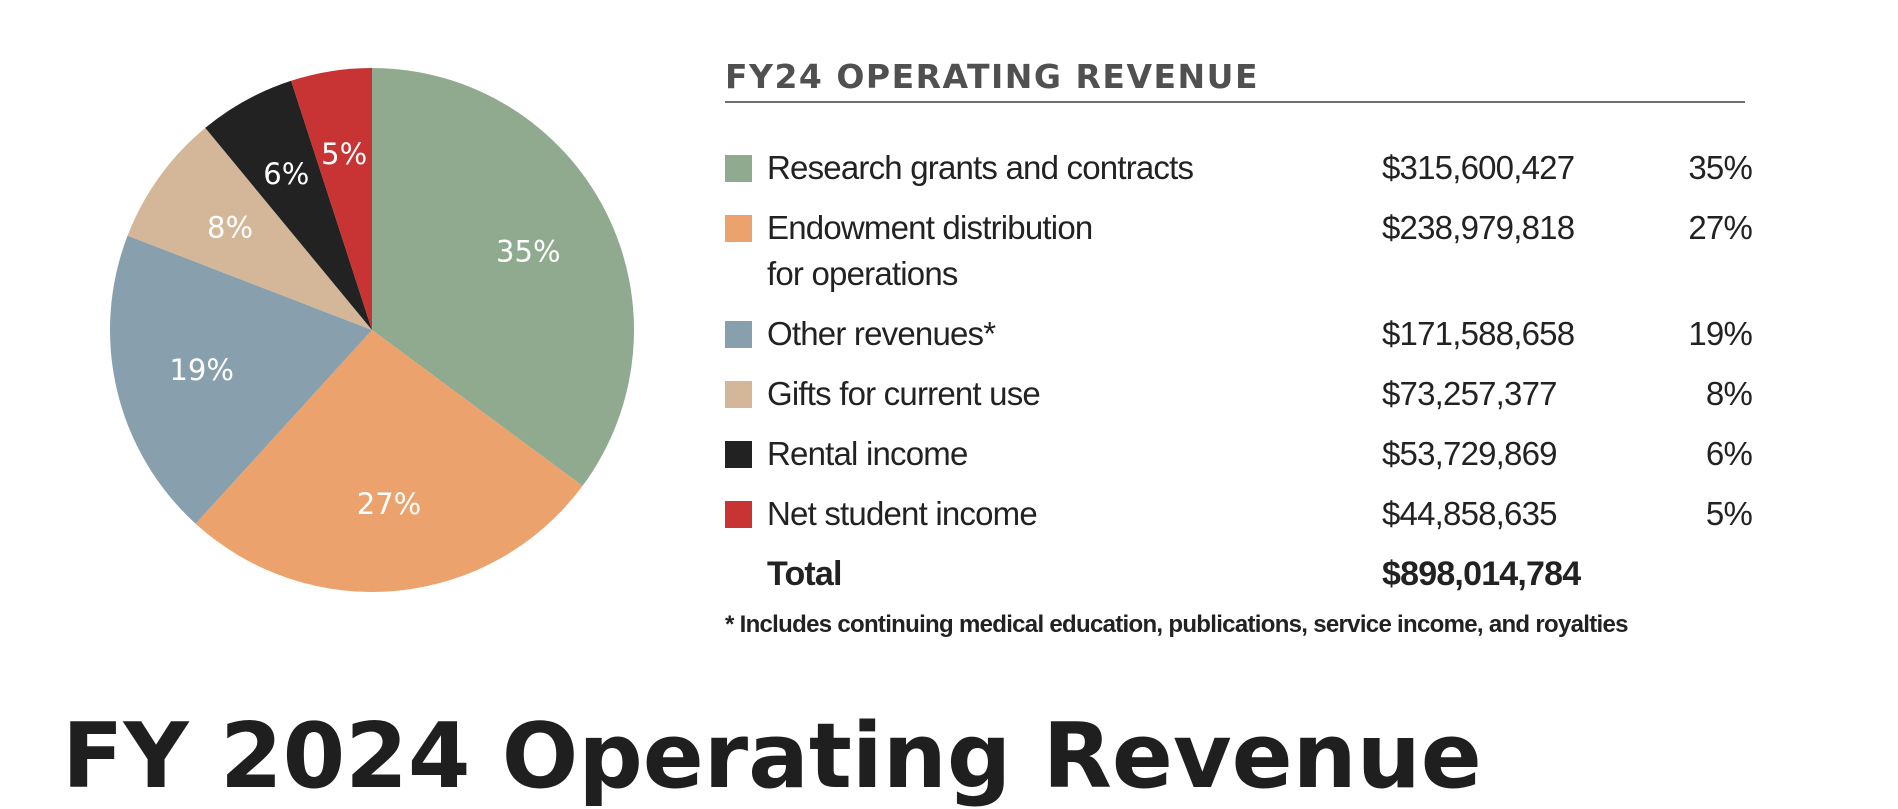 This screenshot has width=1898, height=809. Describe the element at coordinates (1720, 227) in the screenshot. I see `legend-percent: 27%` at that location.